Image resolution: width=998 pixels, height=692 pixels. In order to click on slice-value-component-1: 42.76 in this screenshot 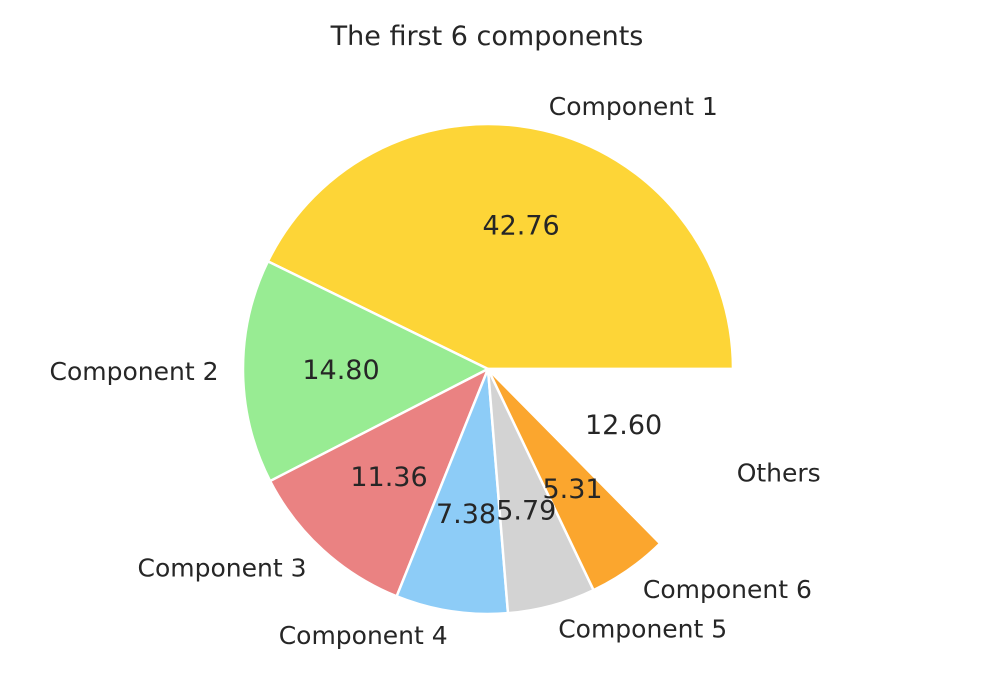, I will do `click(520, 225)`.